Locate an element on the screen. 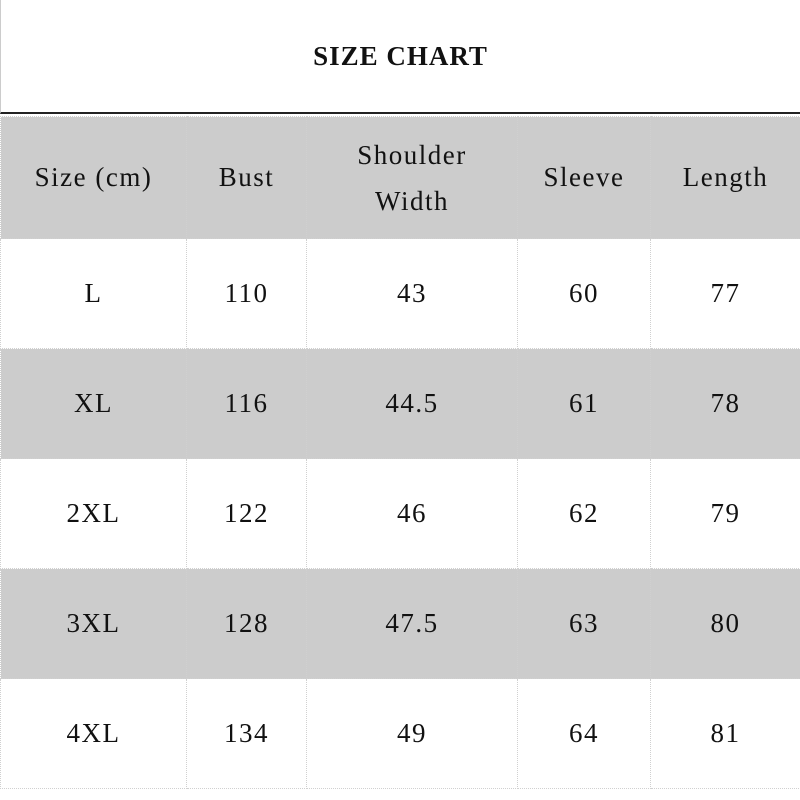 This screenshot has height=800, width=800. table-row: 3XL 128 47.5 63 80 is located at coordinates (400, 623).